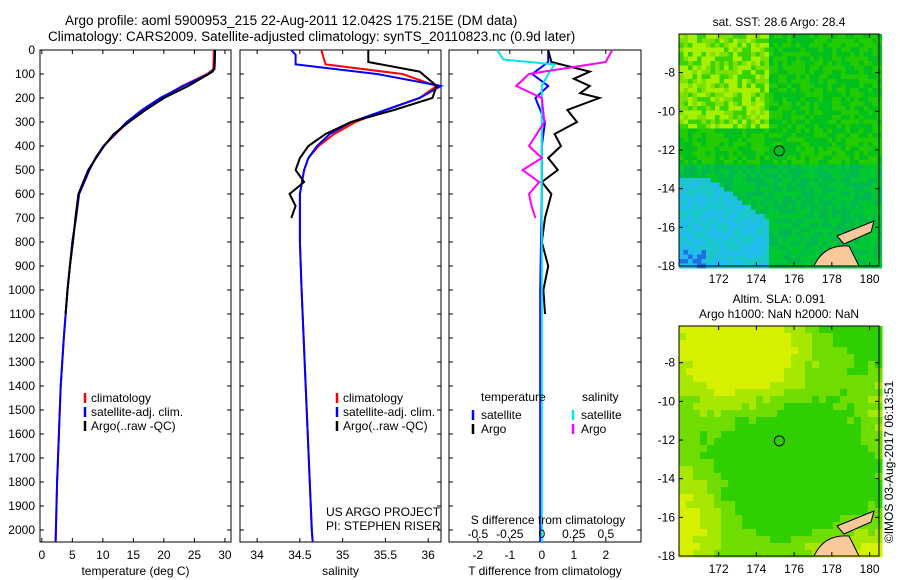 The width and height of the screenshot is (900, 580). I want to click on lat-tick-label: -14, so click(667, 189).